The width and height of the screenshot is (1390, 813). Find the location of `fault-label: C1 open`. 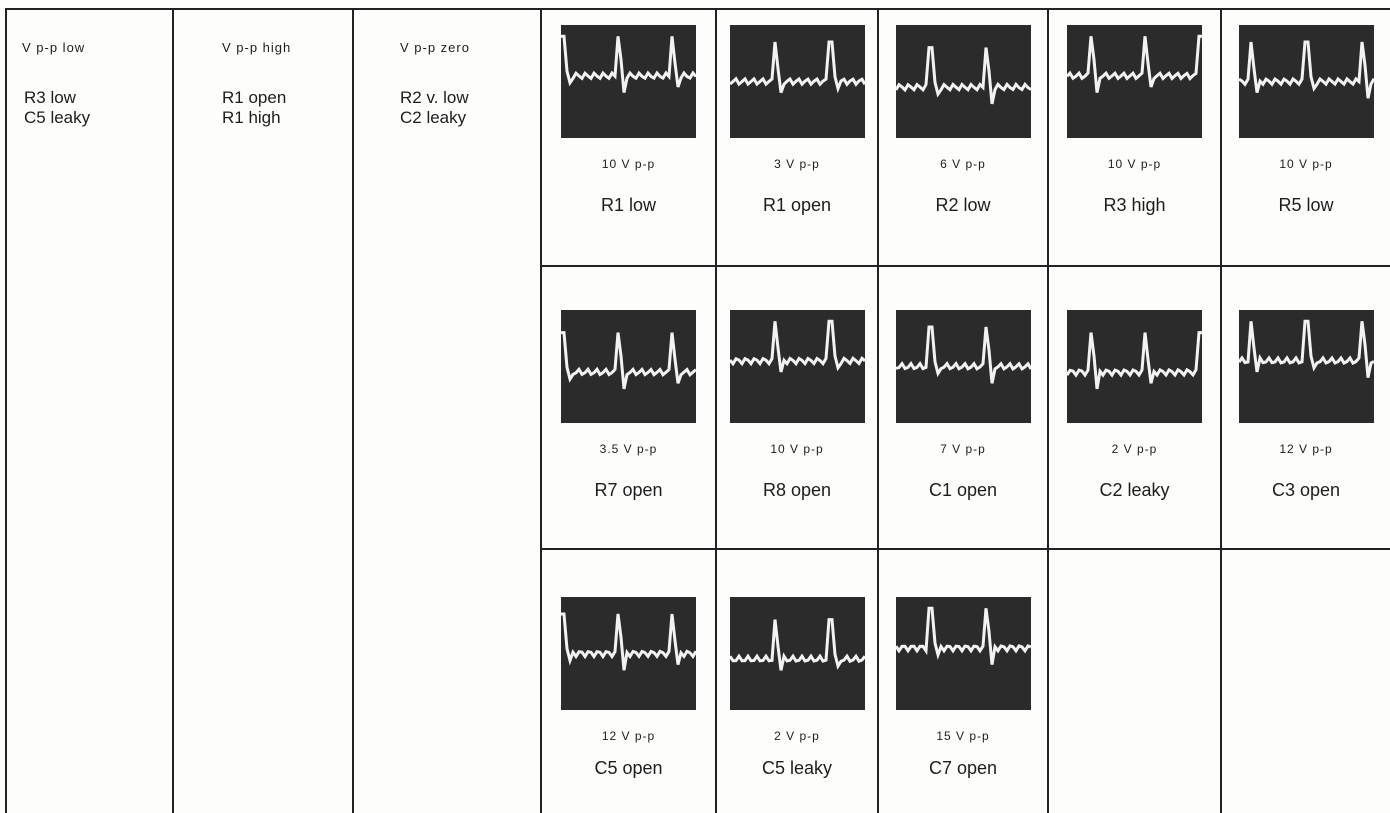

fault-label: C1 open is located at coordinates (963, 490).